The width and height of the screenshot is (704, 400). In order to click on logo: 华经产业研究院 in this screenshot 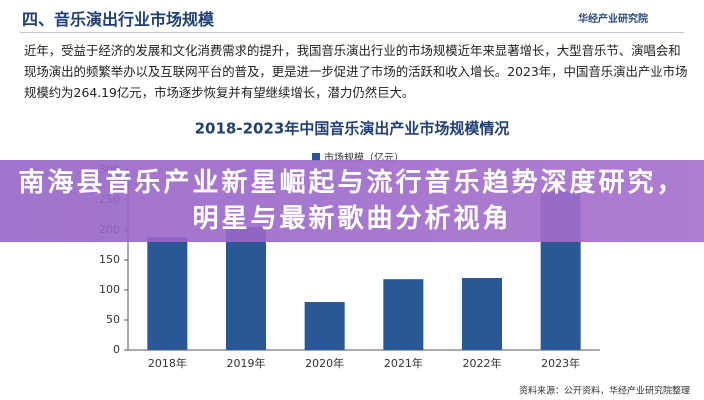, I will do `click(613, 19)`.